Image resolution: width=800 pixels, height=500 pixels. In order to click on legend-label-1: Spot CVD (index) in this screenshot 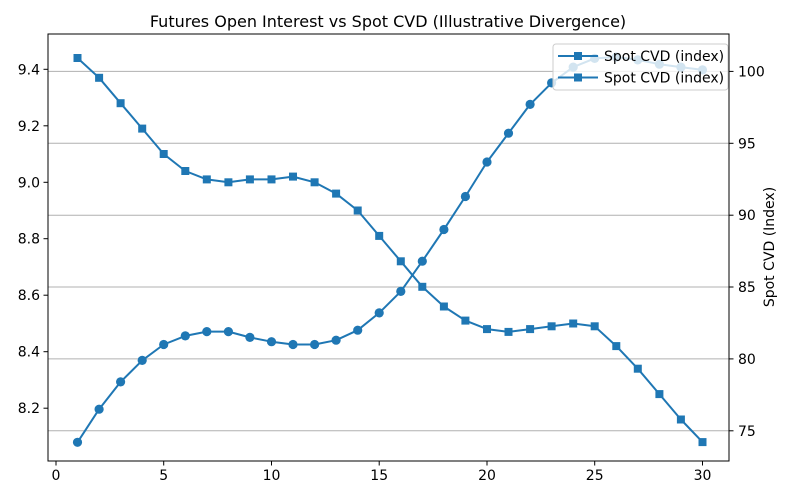, I will do `click(664, 57)`.